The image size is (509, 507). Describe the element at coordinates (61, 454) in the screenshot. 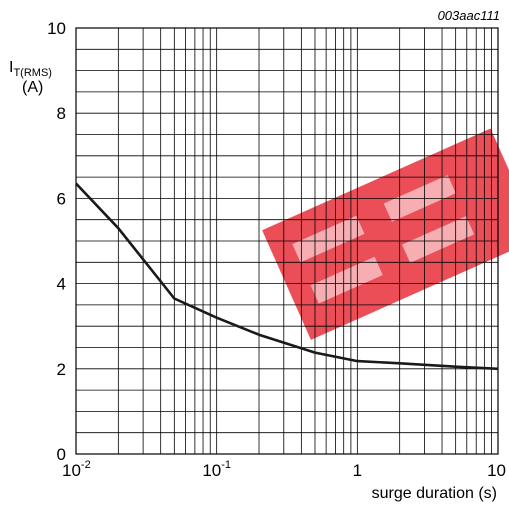

I see `y-tick-label: 0` at that location.